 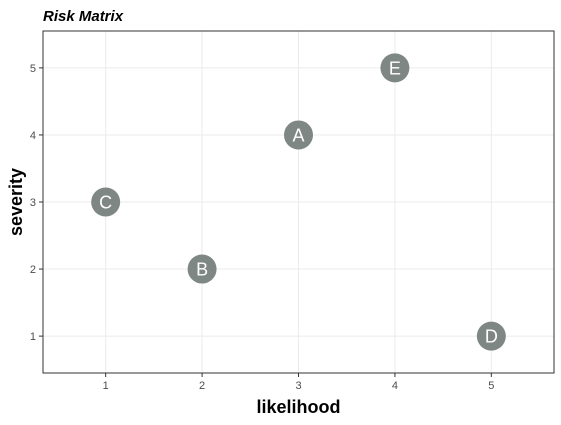 What do you see at coordinates (16, 202) in the screenshot?
I see `y-axis-title: severity` at bounding box center [16, 202].